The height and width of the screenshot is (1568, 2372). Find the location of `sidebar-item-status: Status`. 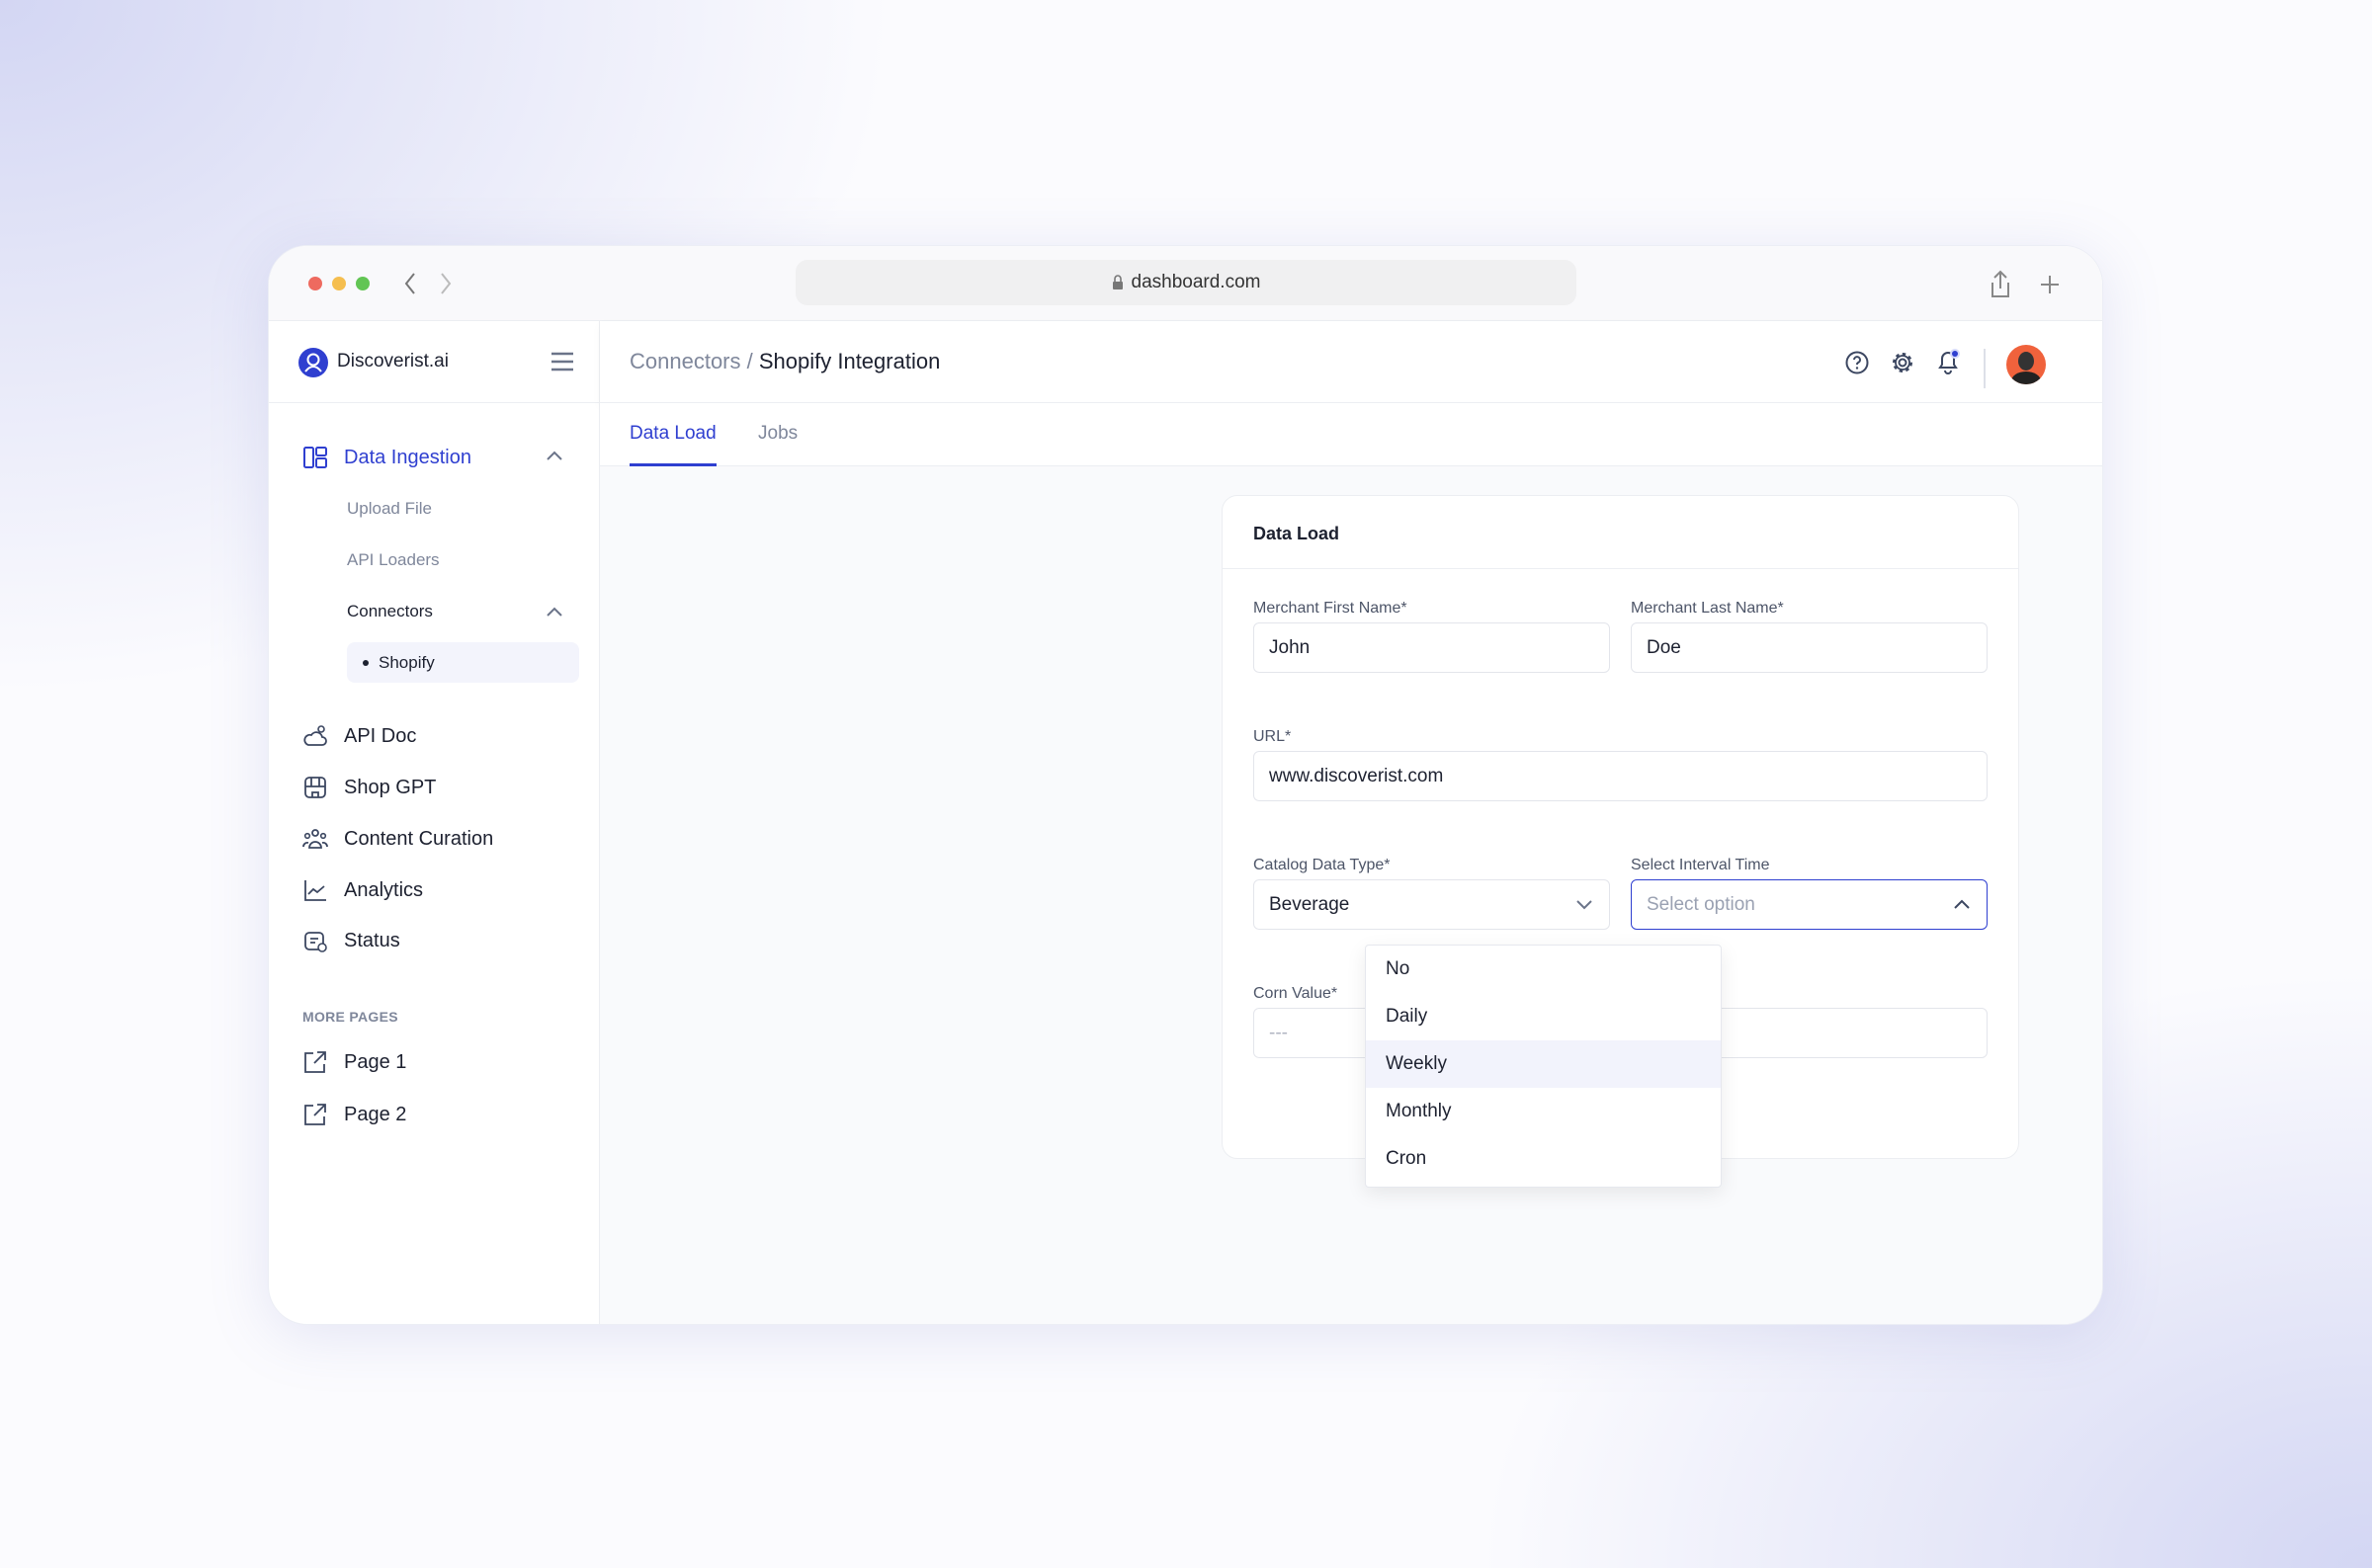

sidebar-item-status: Status is located at coordinates (434, 940).